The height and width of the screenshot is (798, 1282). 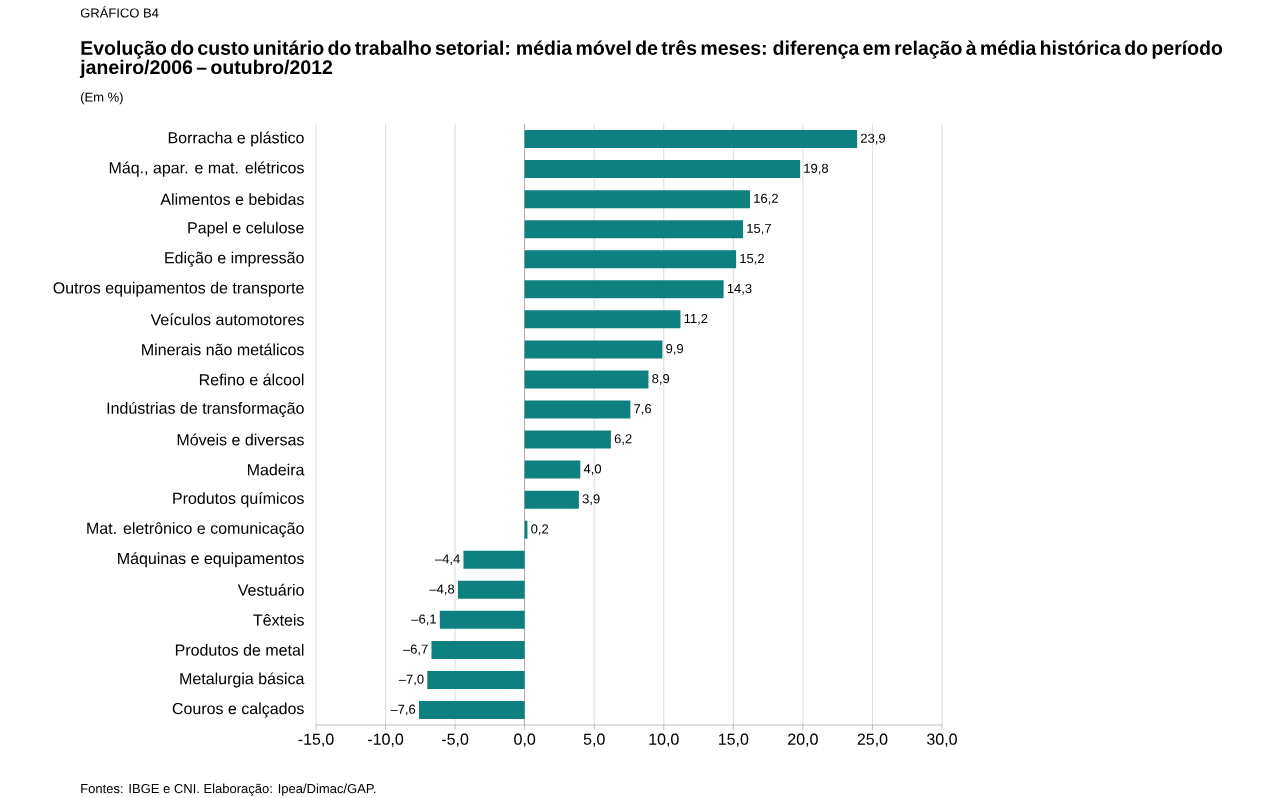 I want to click on data-label: 14,3, so click(x=739, y=289).